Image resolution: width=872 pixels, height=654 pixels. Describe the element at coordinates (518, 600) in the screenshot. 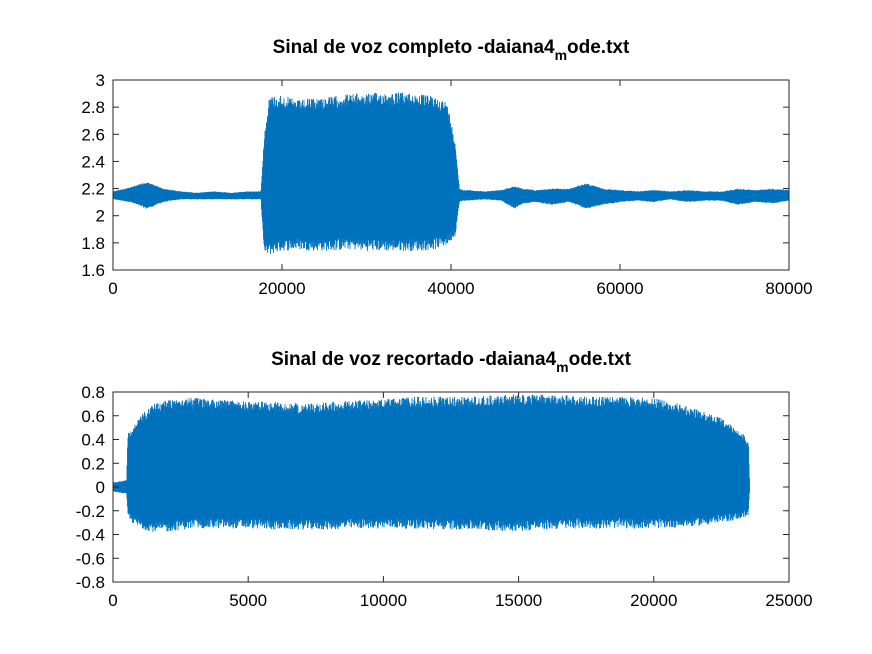

I see `x-tick-label: 15000` at that location.